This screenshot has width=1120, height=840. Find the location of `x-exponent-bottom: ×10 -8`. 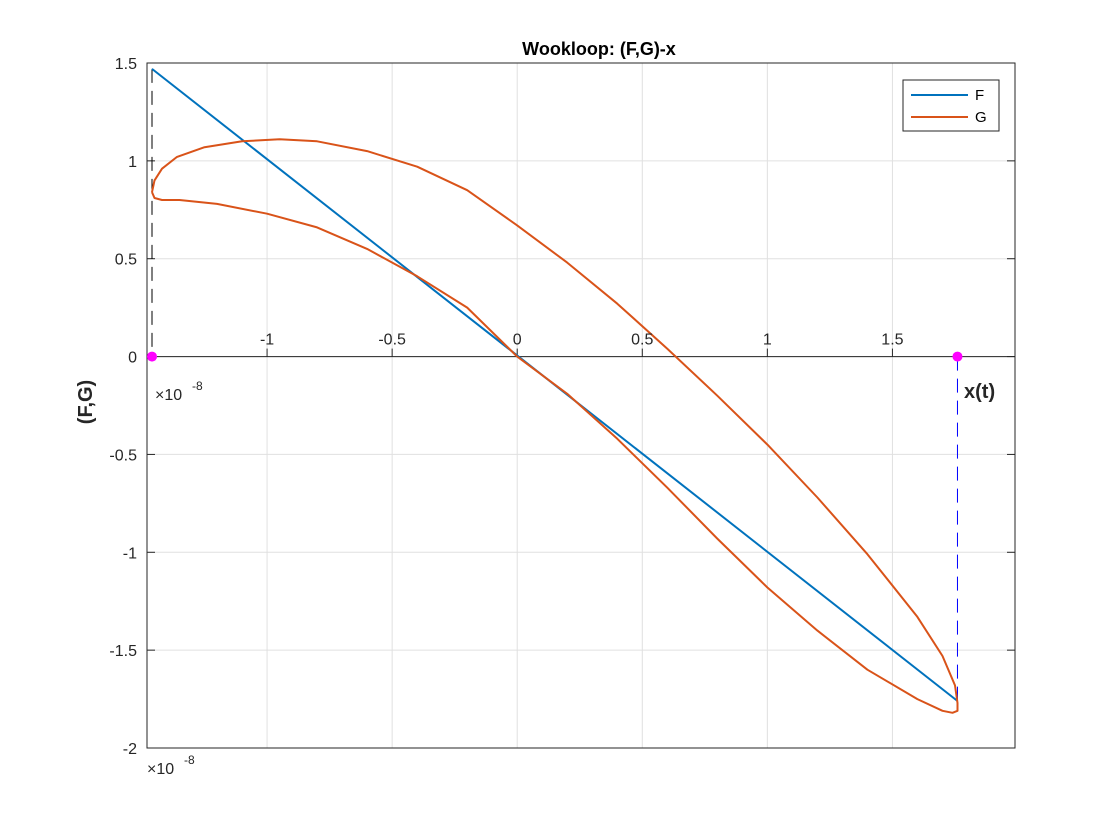

x-exponent-bottom: ×10 -8 is located at coordinates (171, 765).